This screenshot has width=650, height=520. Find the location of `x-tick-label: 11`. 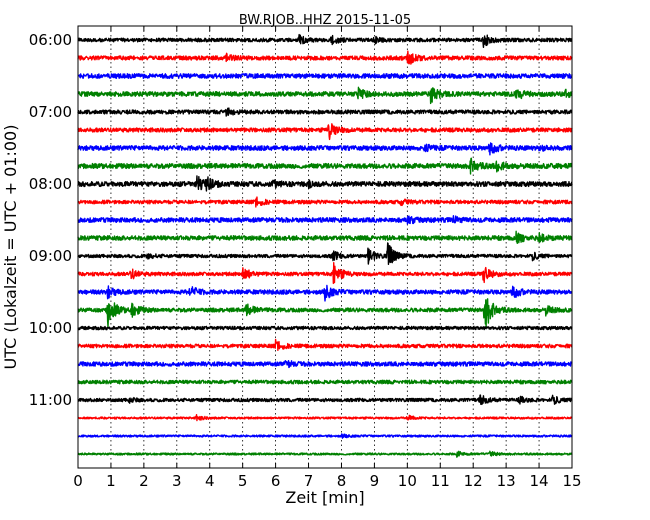

x-tick-label: 11 is located at coordinates (440, 481).